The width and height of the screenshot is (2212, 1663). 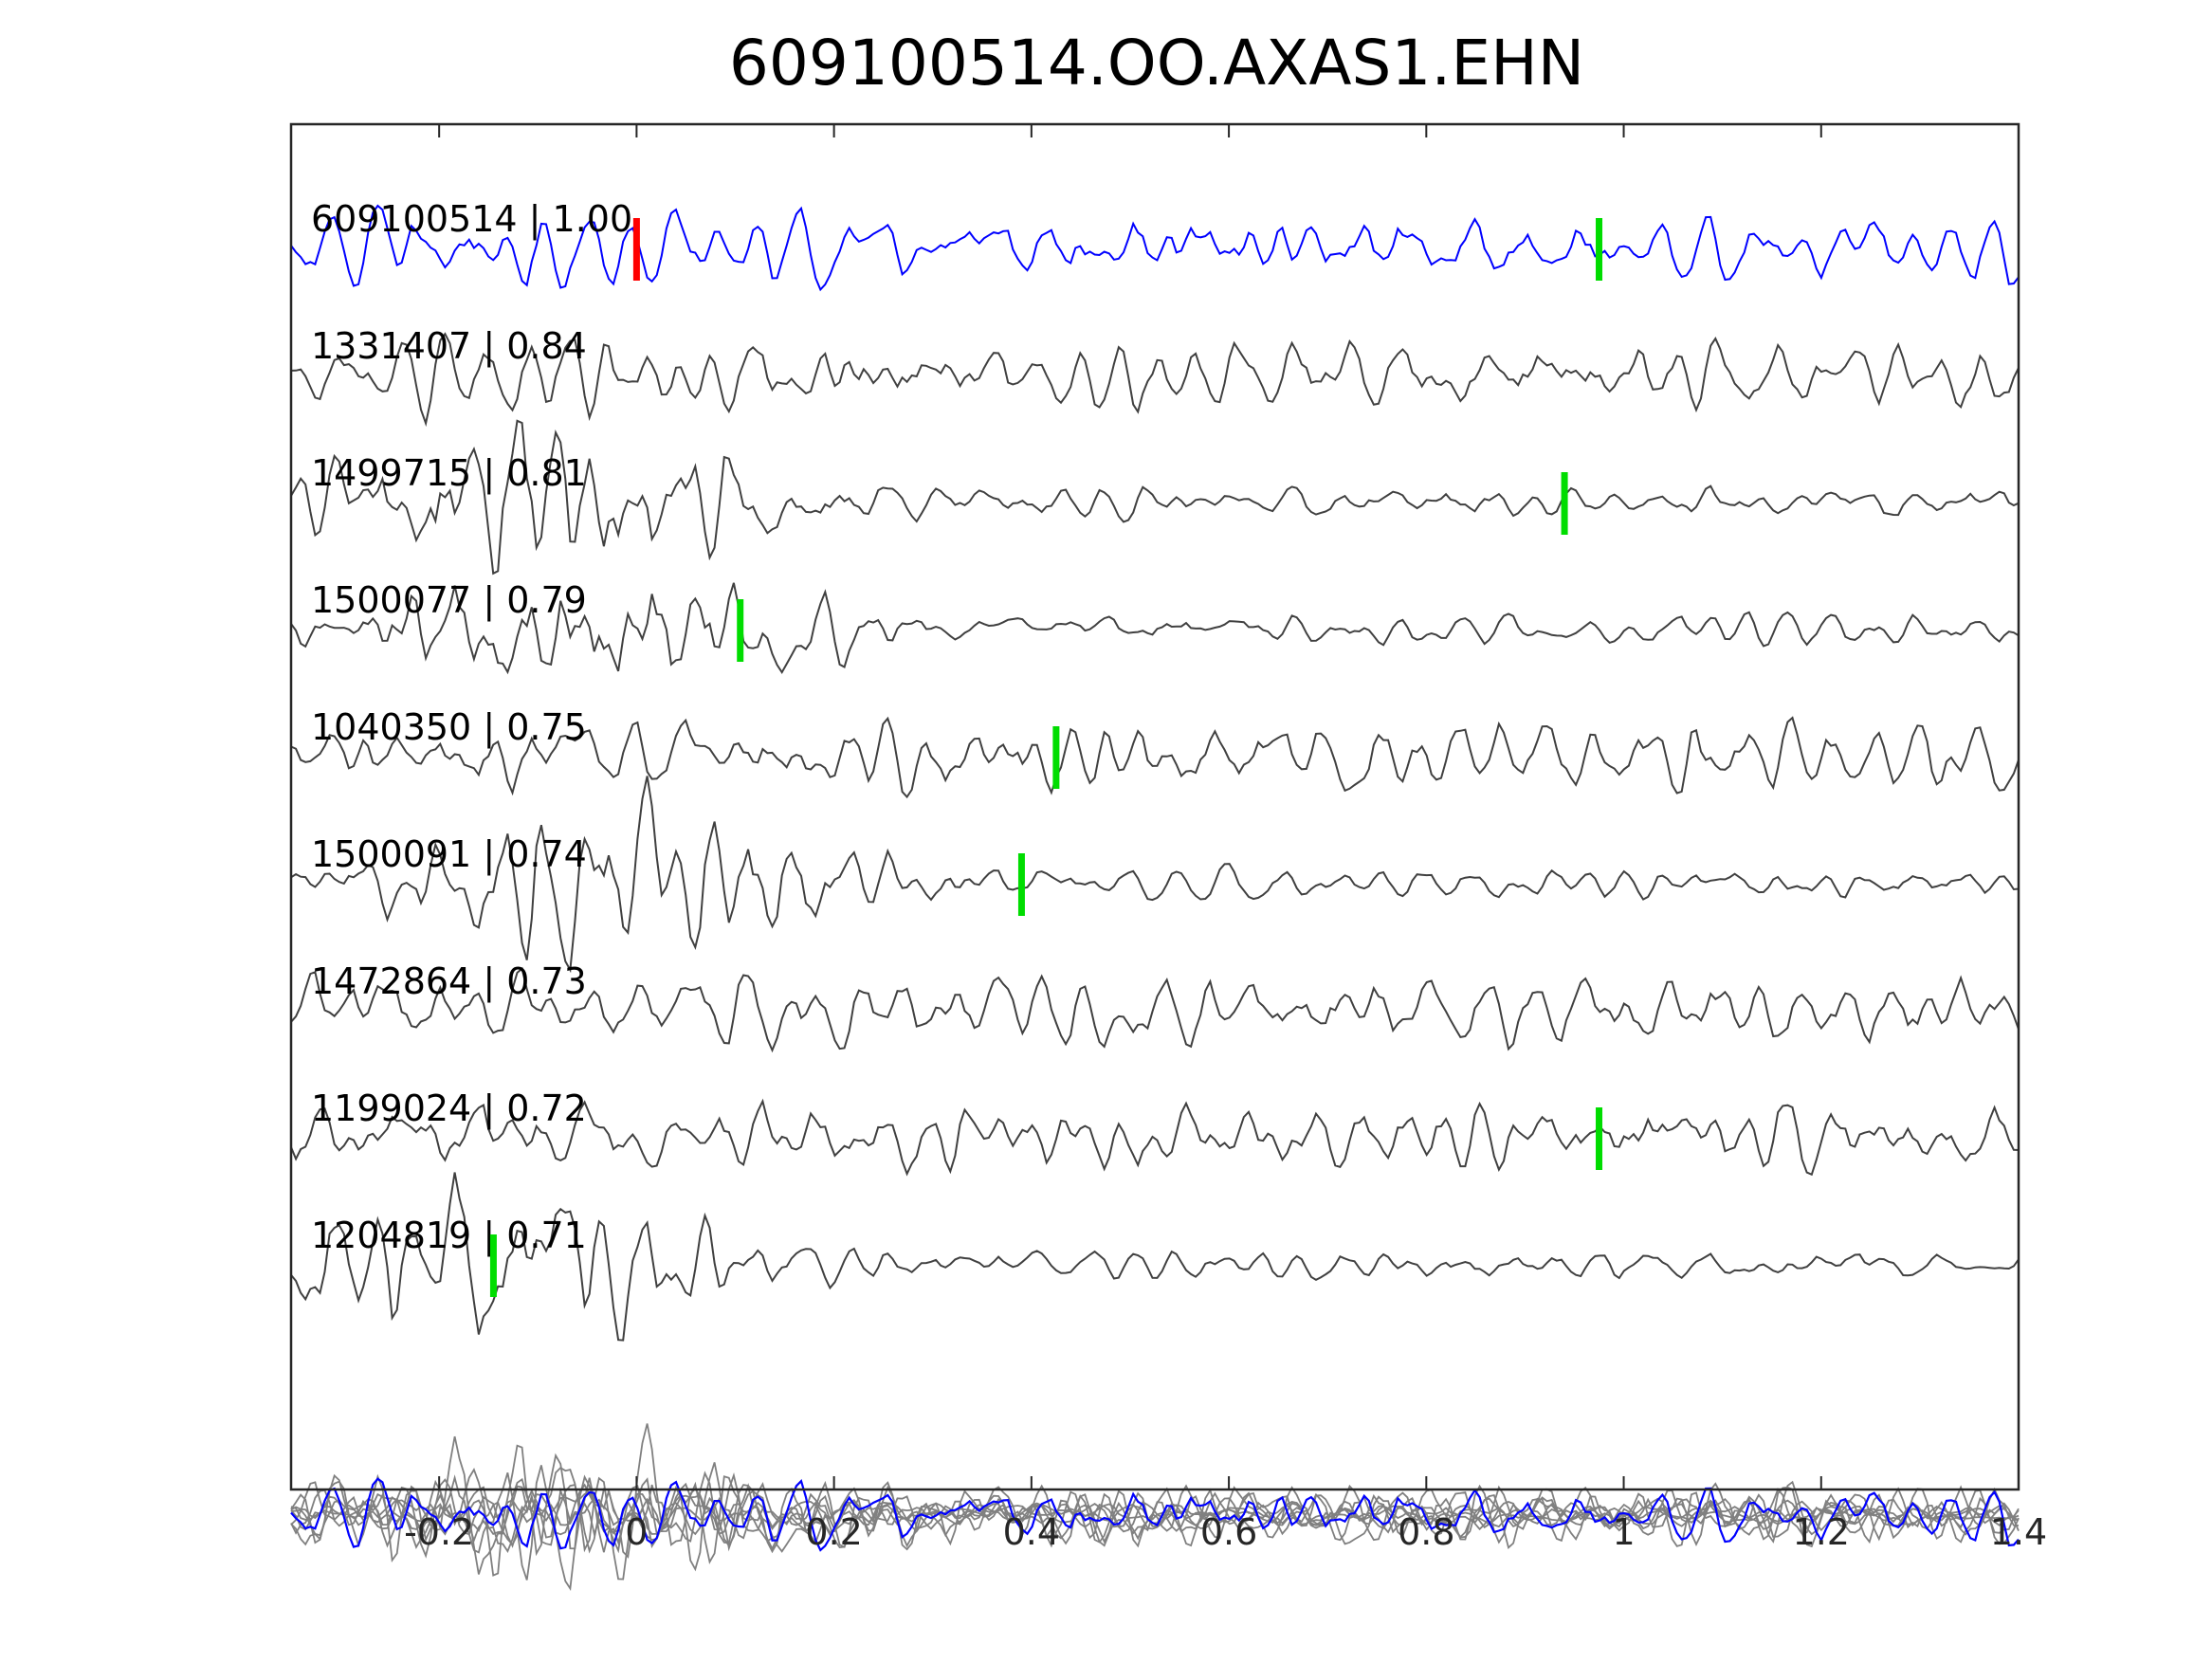 What do you see at coordinates (833, 1532) in the screenshot?
I see `x-tick-label-2: 0.2` at bounding box center [833, 1532].